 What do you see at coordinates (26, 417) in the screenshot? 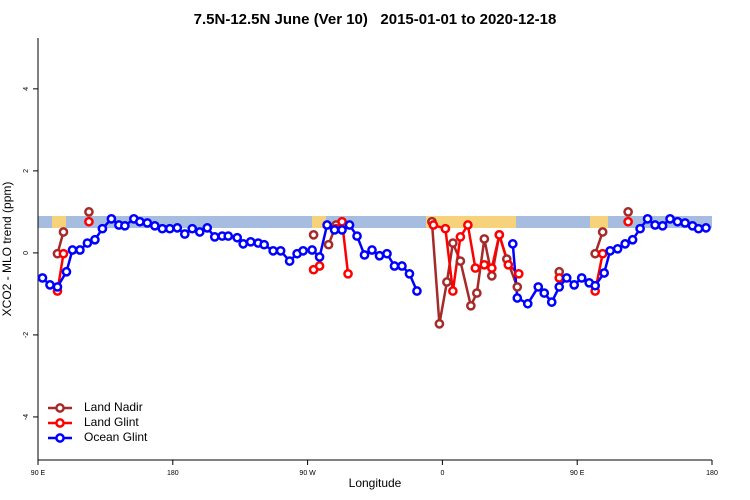
I see `y-tick-label: -4` at bounding box center [26, 417].